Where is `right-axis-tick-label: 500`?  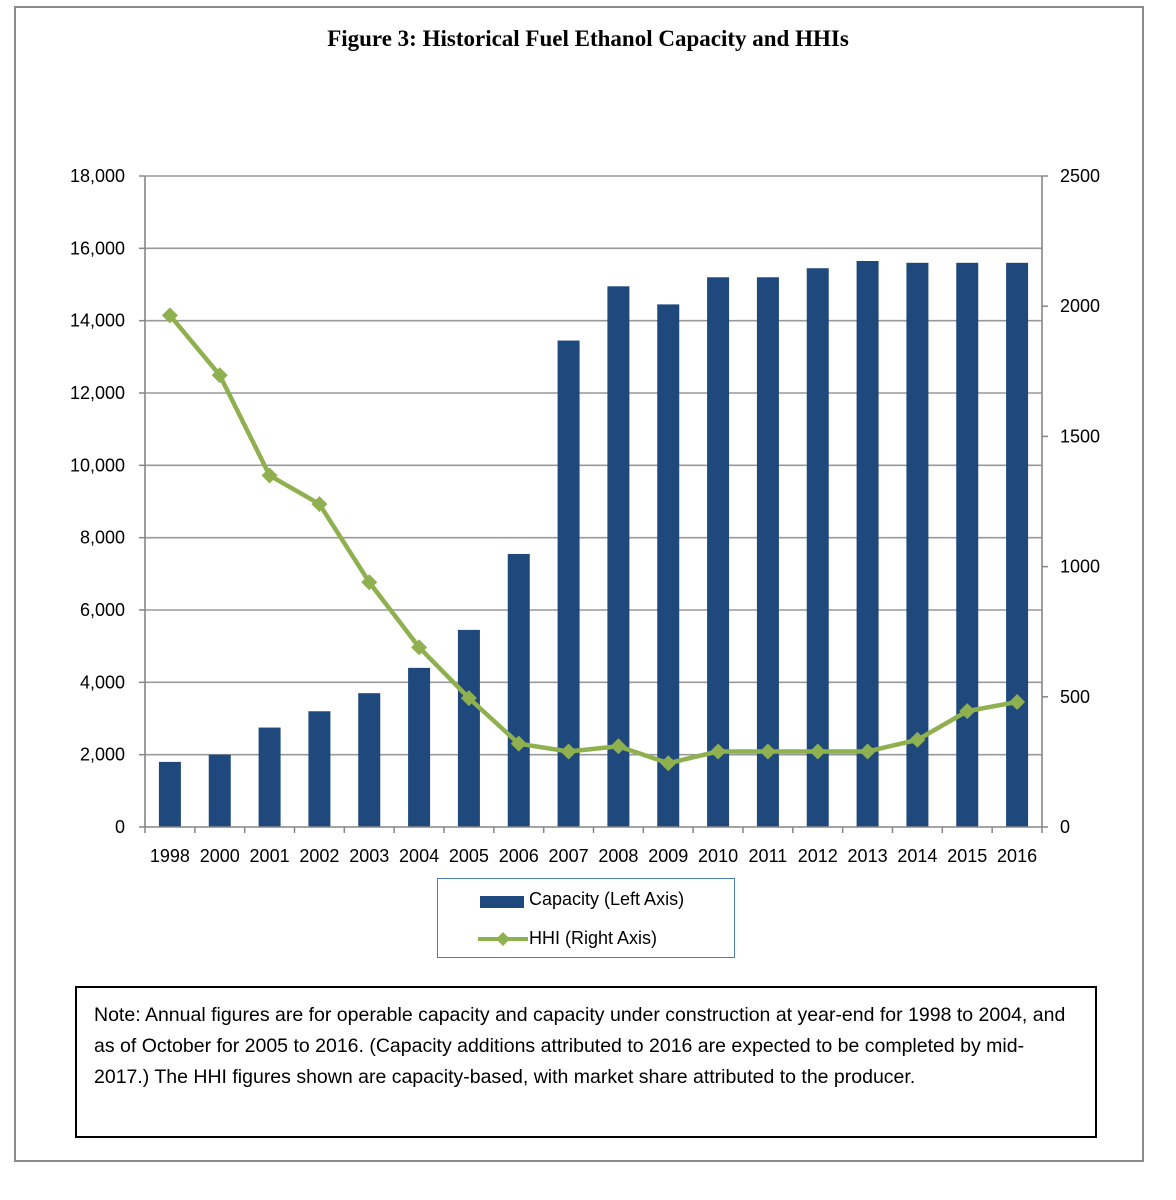 right-axis-tick-label: 500 is located at coordinates (1075, 697).